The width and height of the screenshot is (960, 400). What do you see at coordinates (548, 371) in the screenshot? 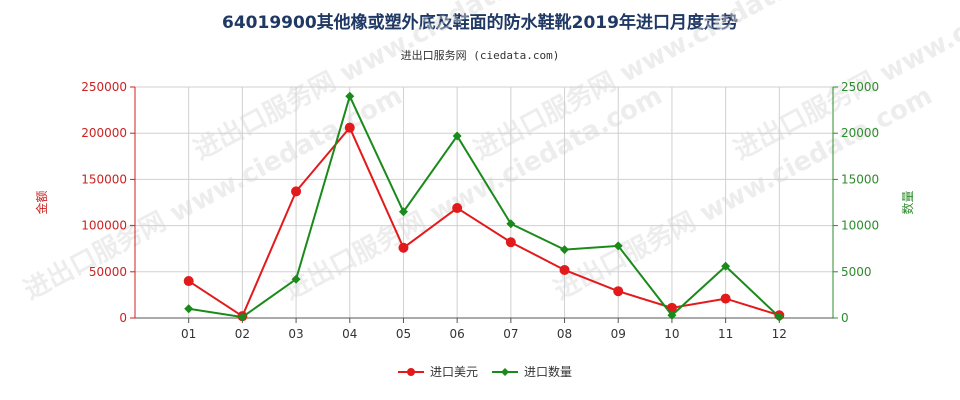
I see `legend-label: 进口数量` at bounding box center [548, 371].